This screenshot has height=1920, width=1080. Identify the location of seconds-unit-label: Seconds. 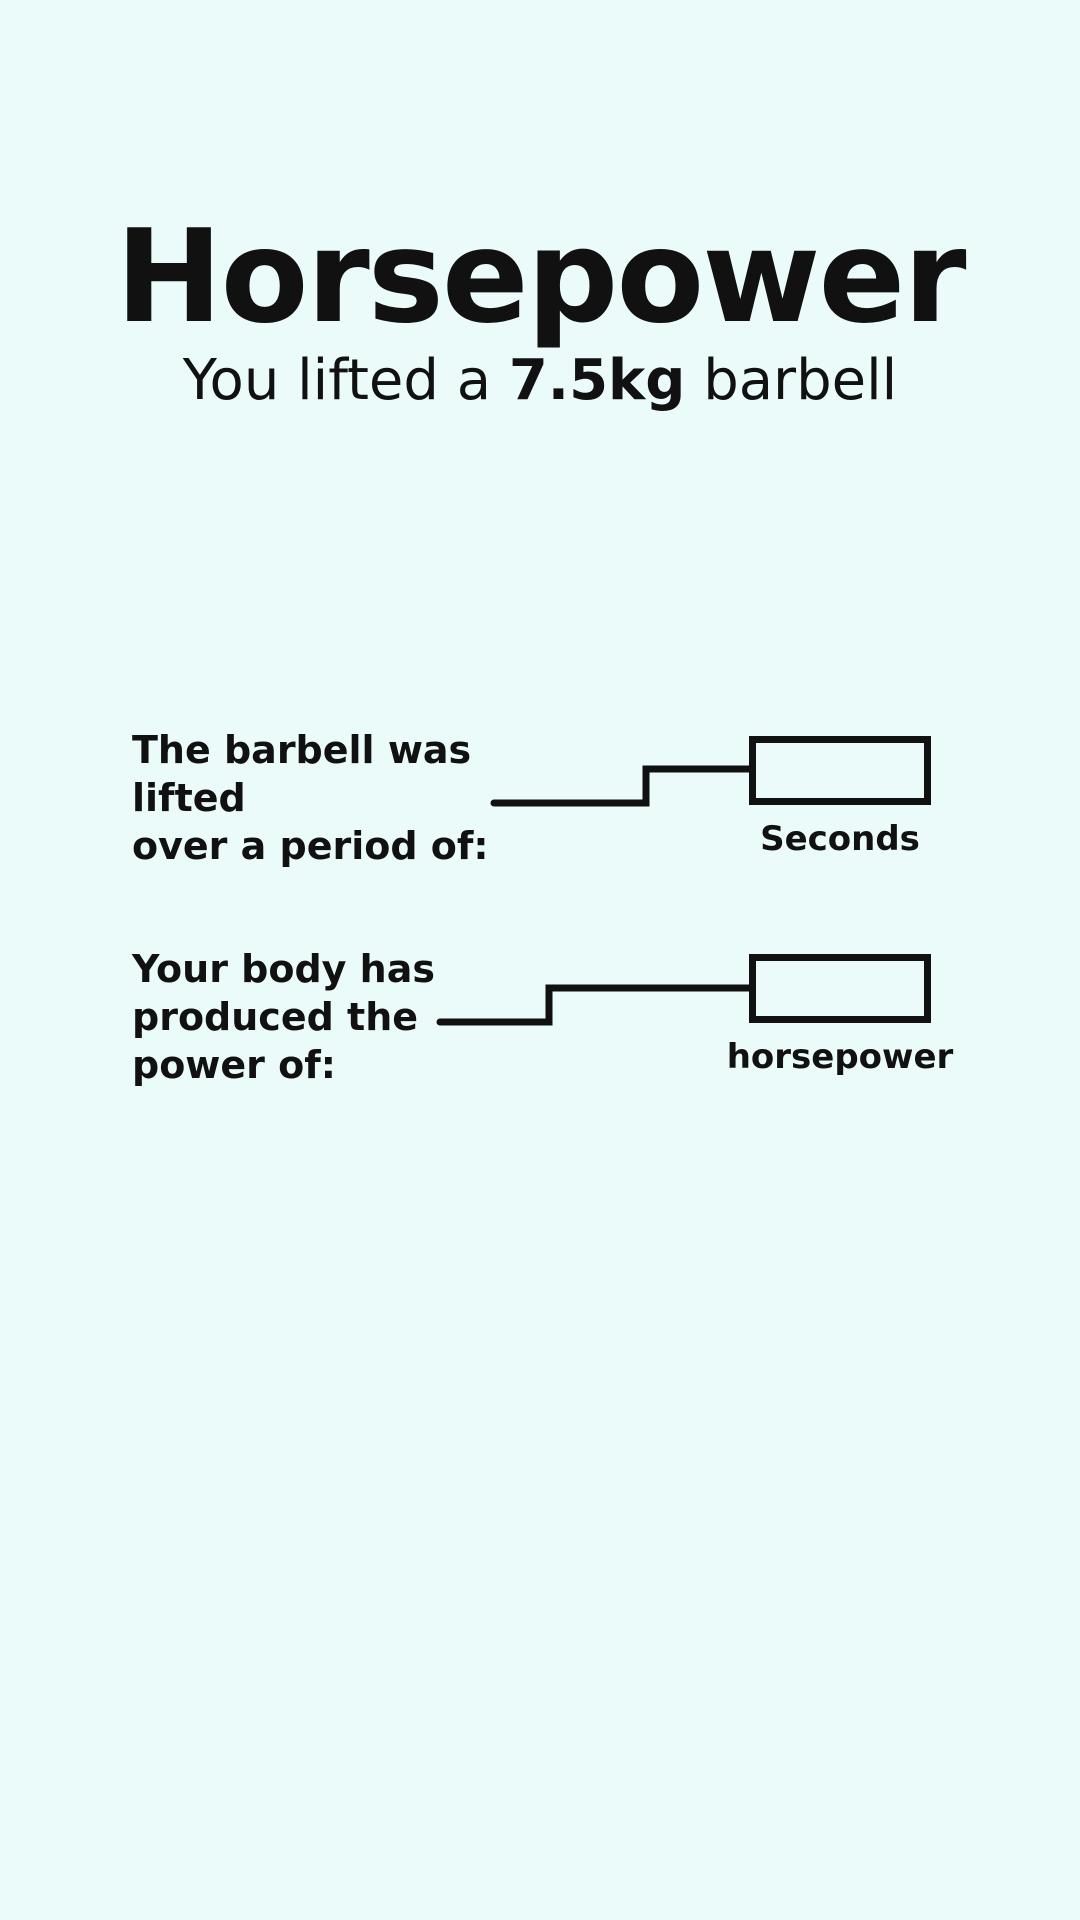
(840, 839).